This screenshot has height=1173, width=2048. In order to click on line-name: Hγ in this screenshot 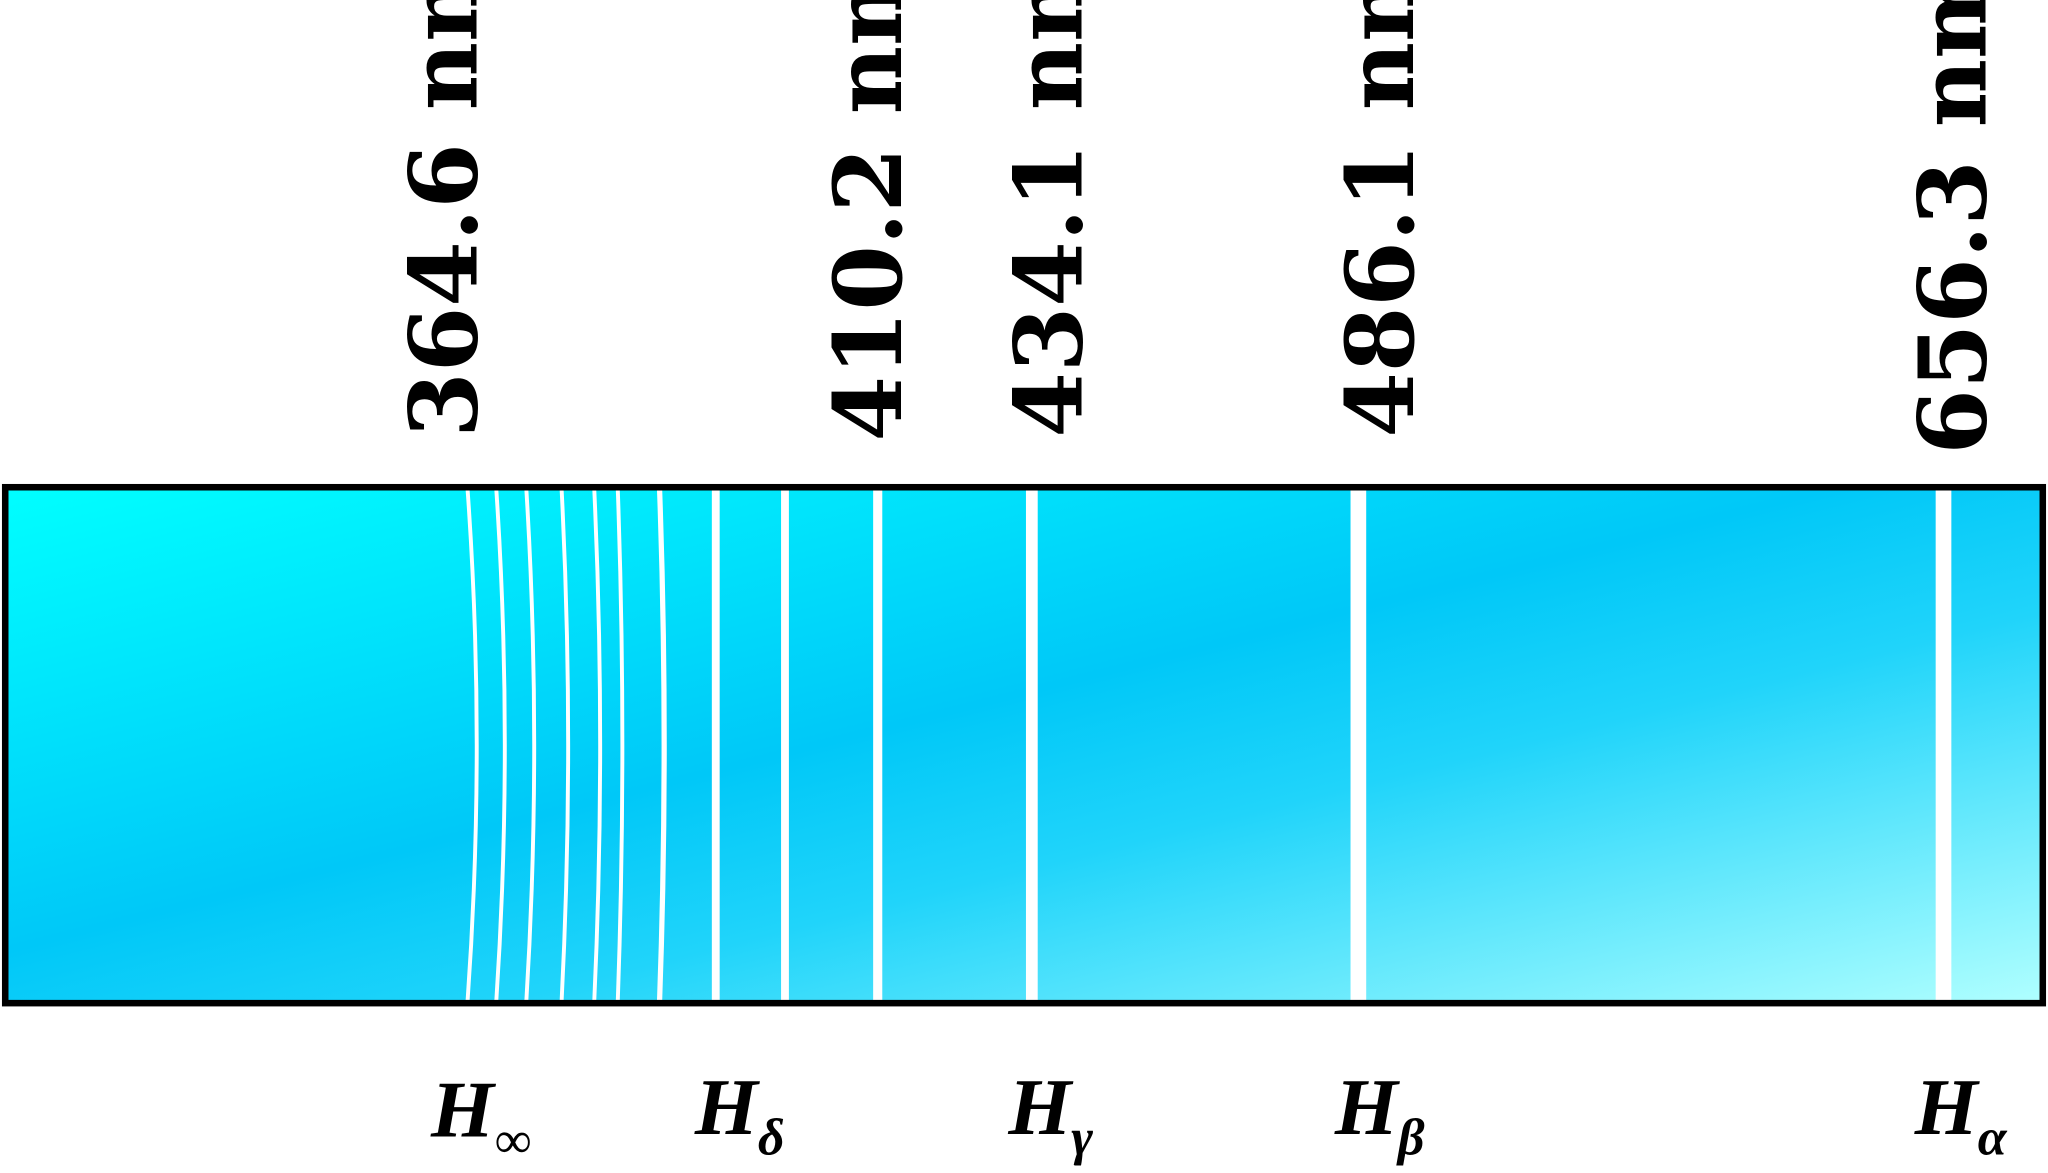, I will do `click(1050, 1114)`.